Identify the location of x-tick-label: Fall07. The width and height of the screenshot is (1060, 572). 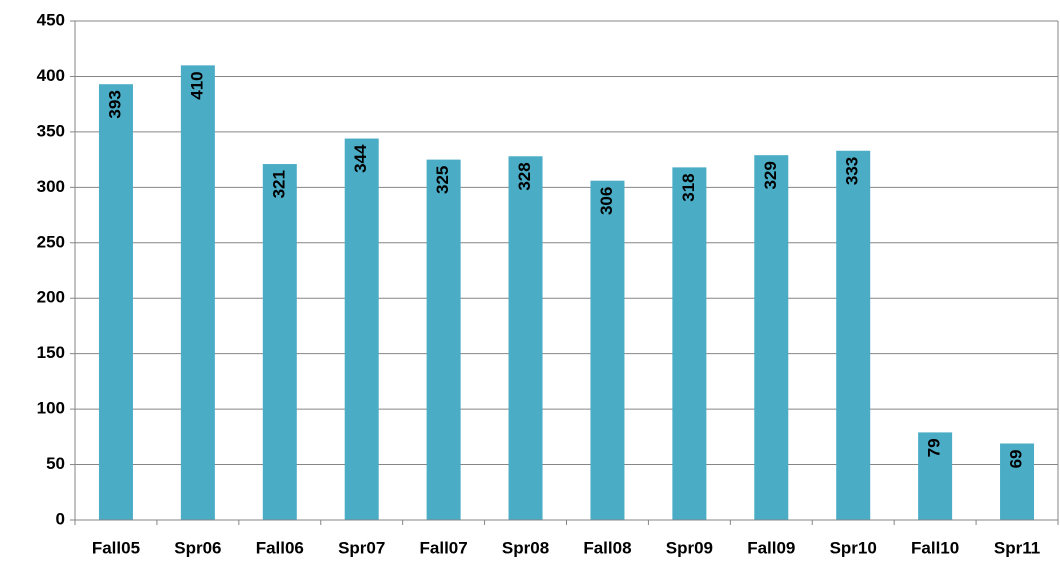
(444, 547).